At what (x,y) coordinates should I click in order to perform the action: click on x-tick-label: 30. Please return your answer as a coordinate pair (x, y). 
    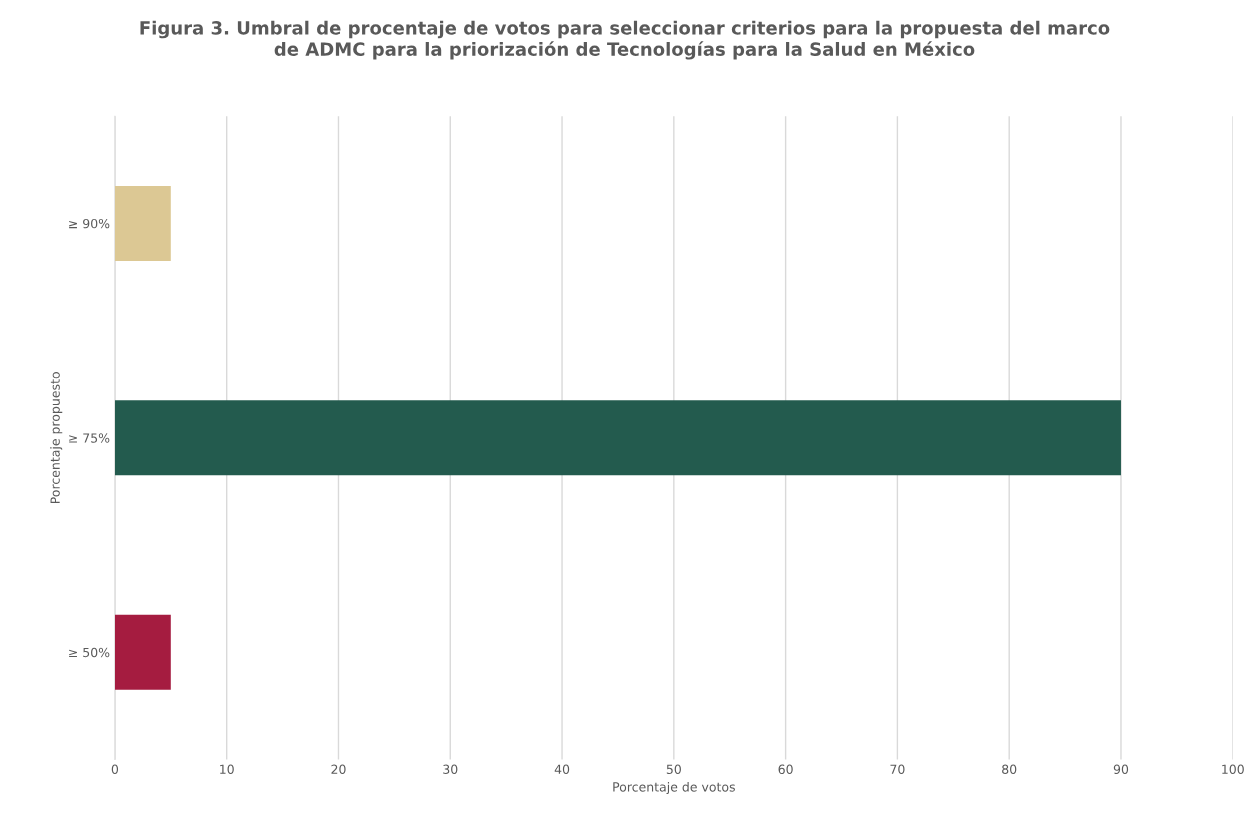
    Looking at the image, I should click on (450, 769).